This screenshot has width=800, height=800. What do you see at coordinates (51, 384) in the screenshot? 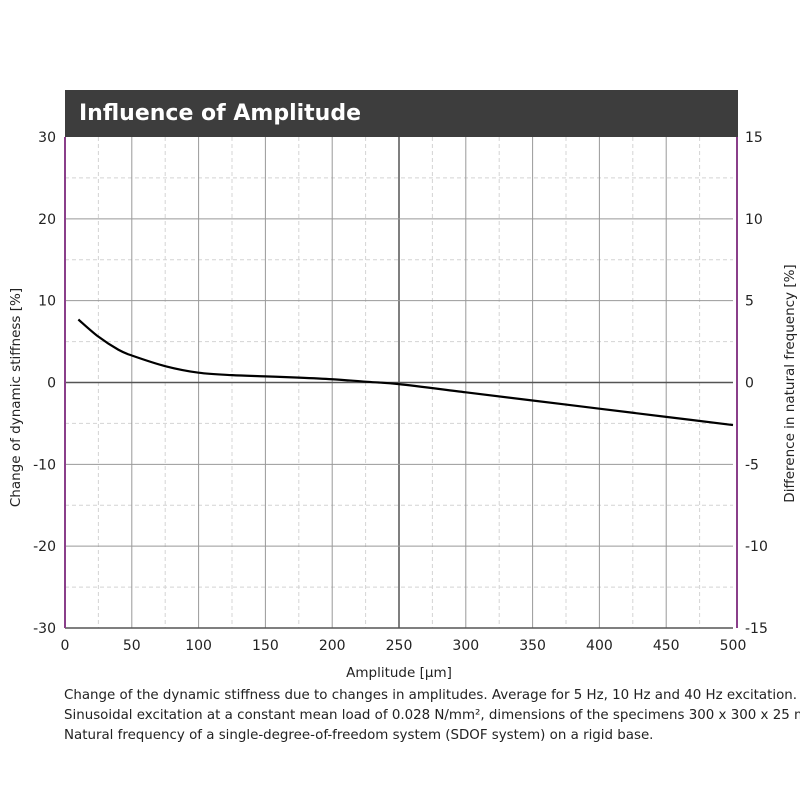
I see `y-tick-label: 0` at bounding box center [51, 384].